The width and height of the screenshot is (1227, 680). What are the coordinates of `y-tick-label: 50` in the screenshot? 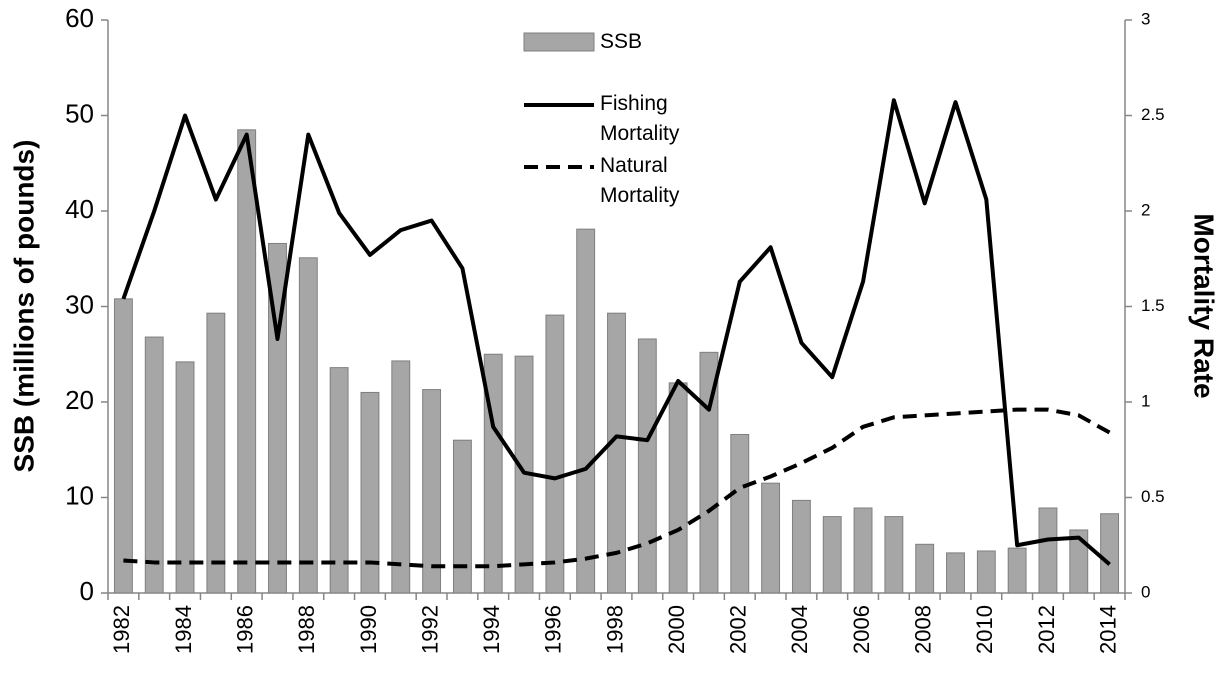 It's located at (79, 113).